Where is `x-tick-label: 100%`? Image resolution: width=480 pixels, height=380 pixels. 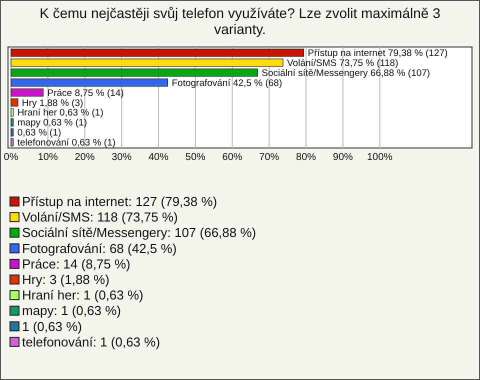 x-tick-label: 100% is located at coordinates (380, 157).